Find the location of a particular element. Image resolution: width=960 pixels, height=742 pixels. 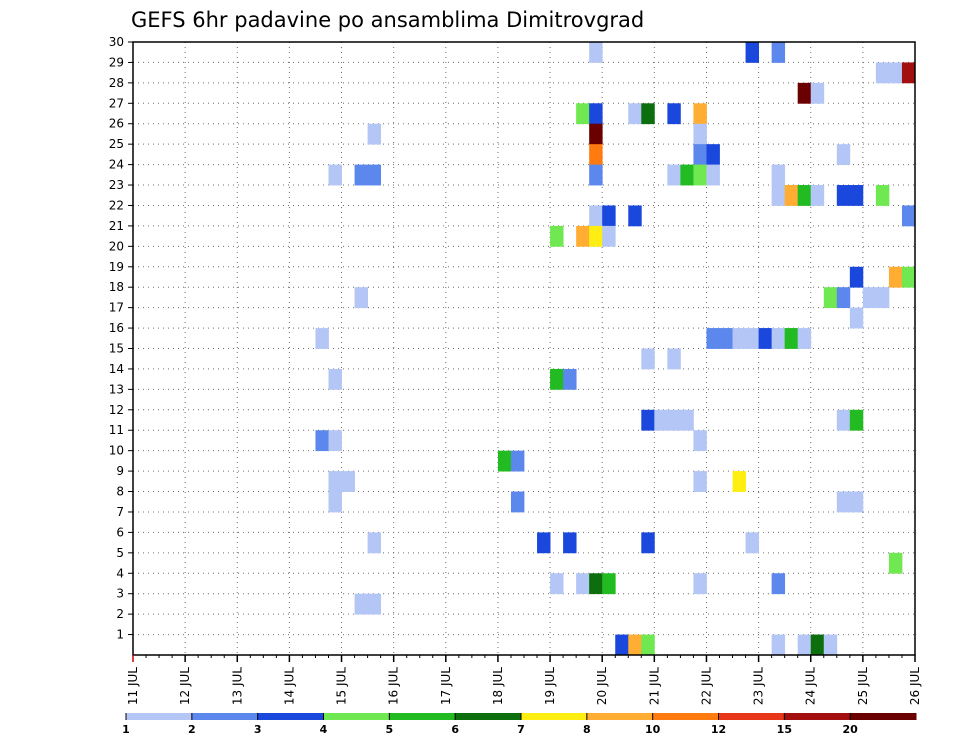

x-tick-label: 23 JUL is located at coordinates (759, 686).